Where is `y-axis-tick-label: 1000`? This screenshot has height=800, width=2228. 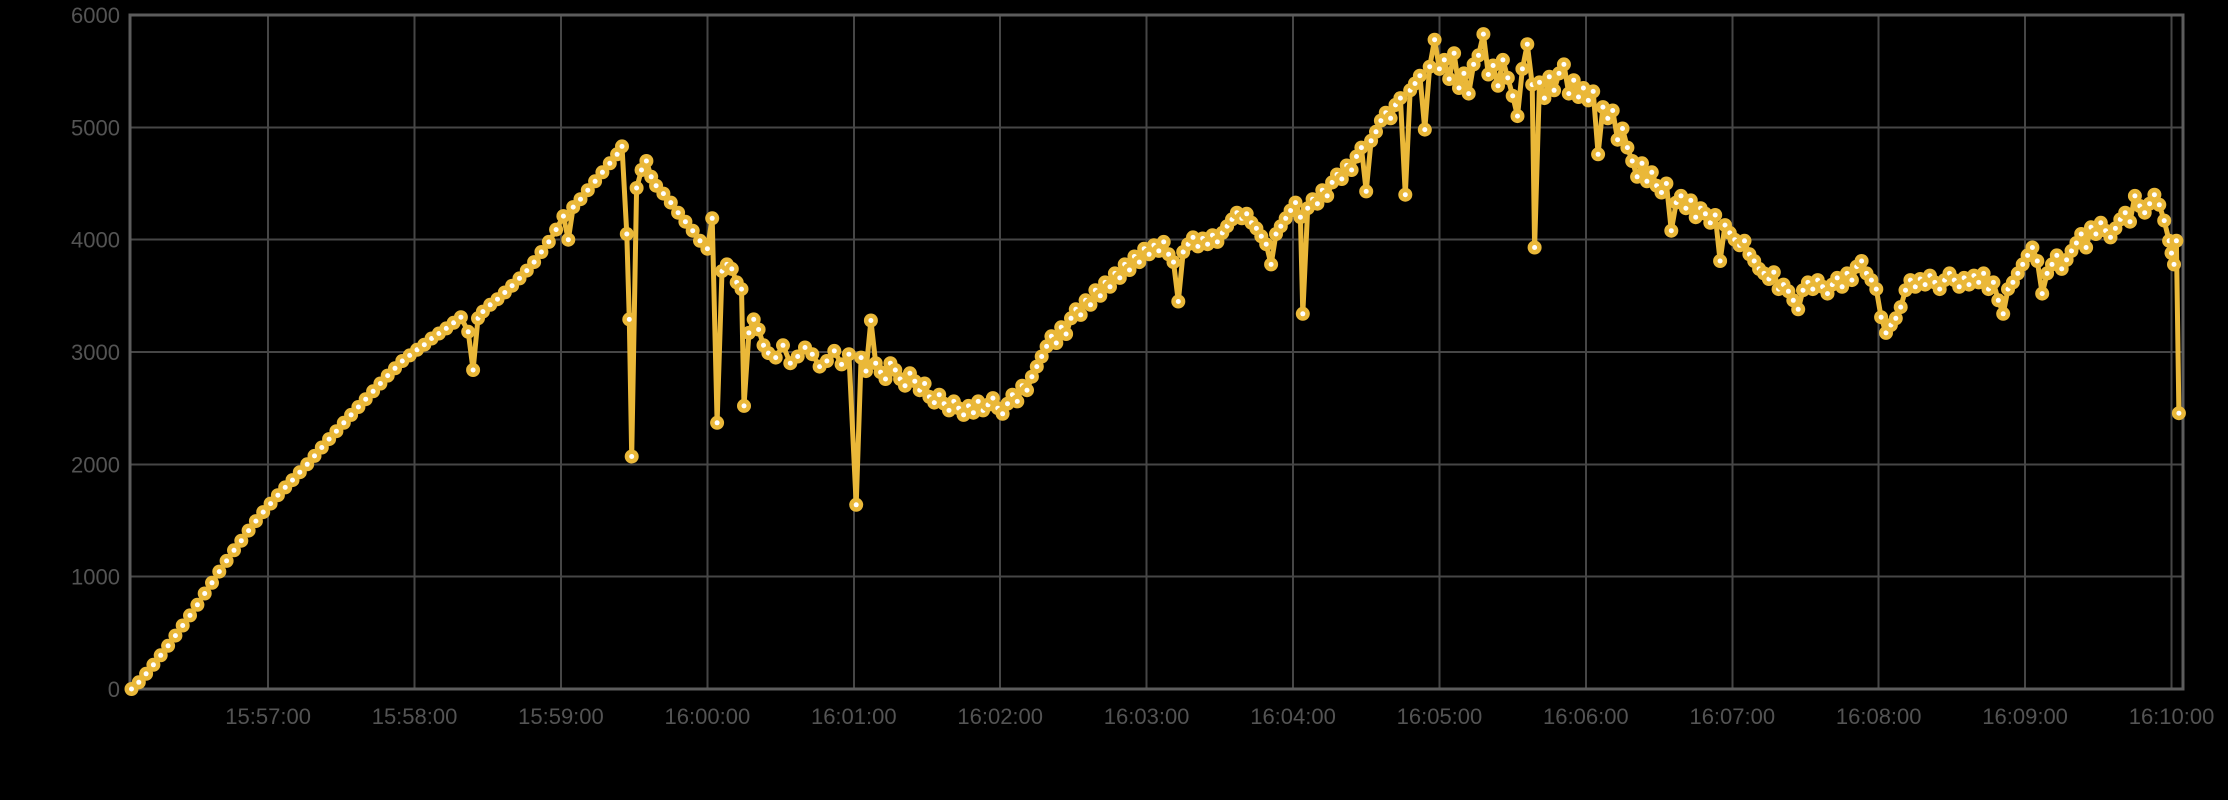 y-axis-tick-label: 1000 is located at coordinates (95, 577).